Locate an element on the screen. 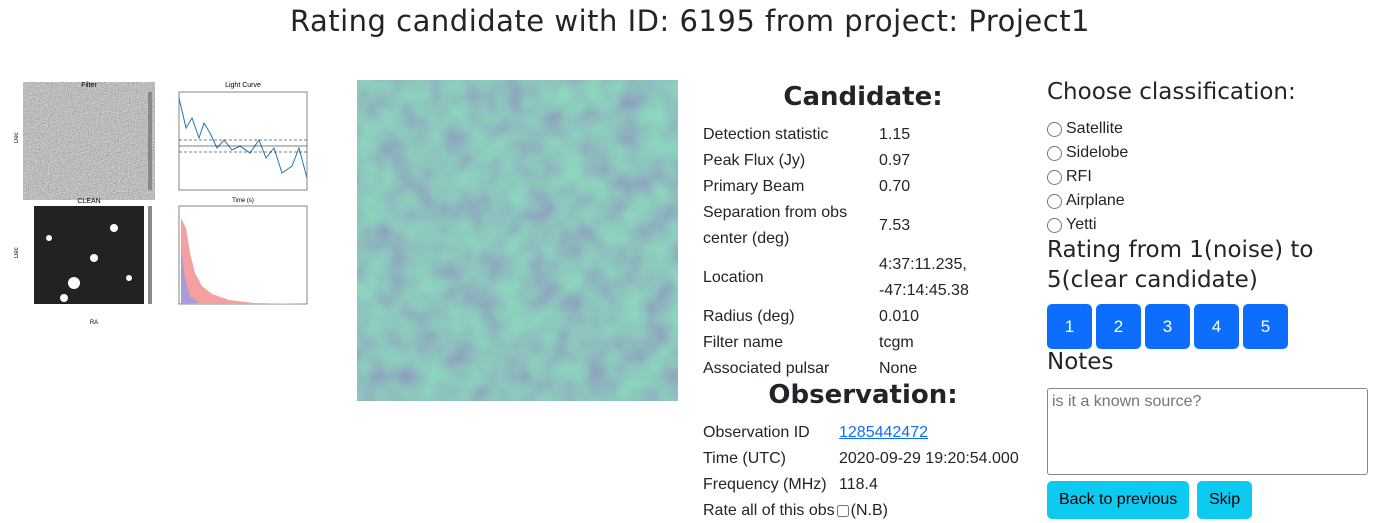 Image resolution: width=1380 pixels, height=523 pixels. table-row: Filter name tcgm is located at coordinates (846, 343).